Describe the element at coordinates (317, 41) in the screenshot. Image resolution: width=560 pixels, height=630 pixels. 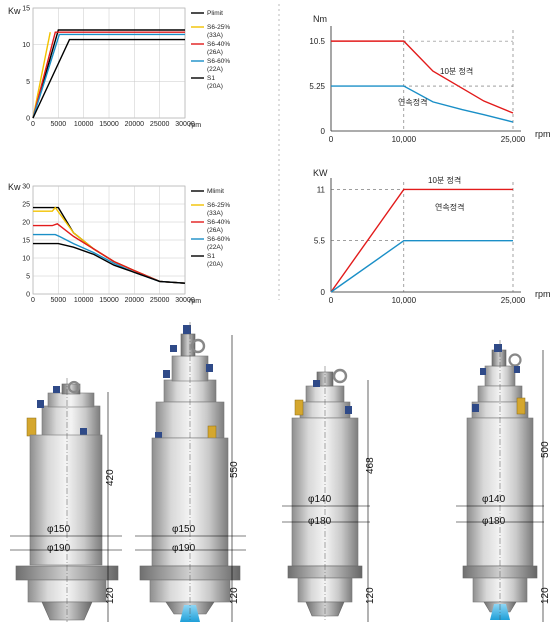
I see `y-tick-label: 10.5` at that location.